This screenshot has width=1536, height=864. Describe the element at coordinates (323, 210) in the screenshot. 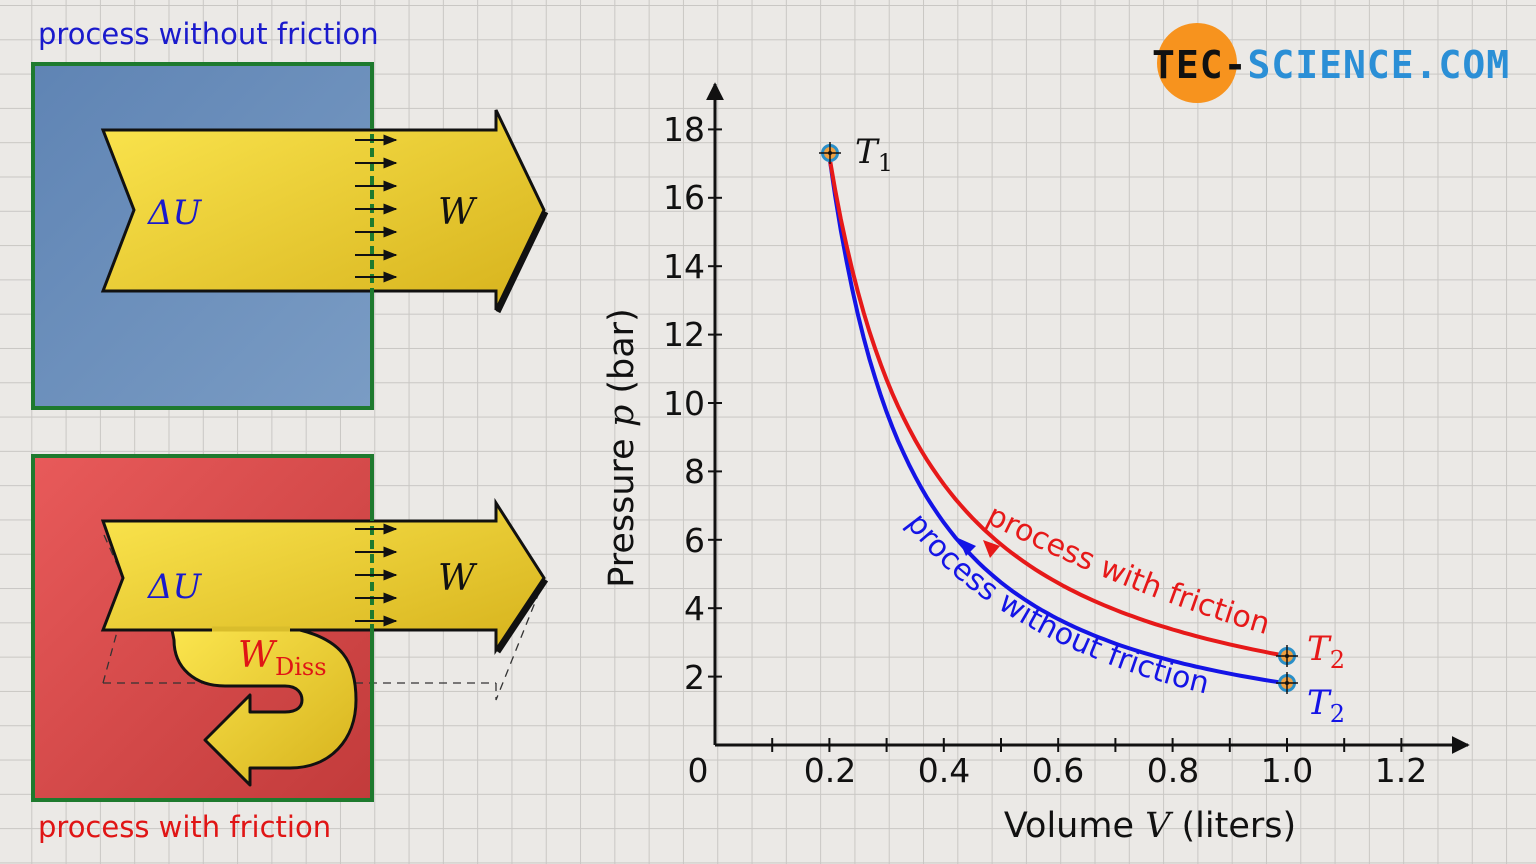

I see `energy-flow-arrow` at that location.